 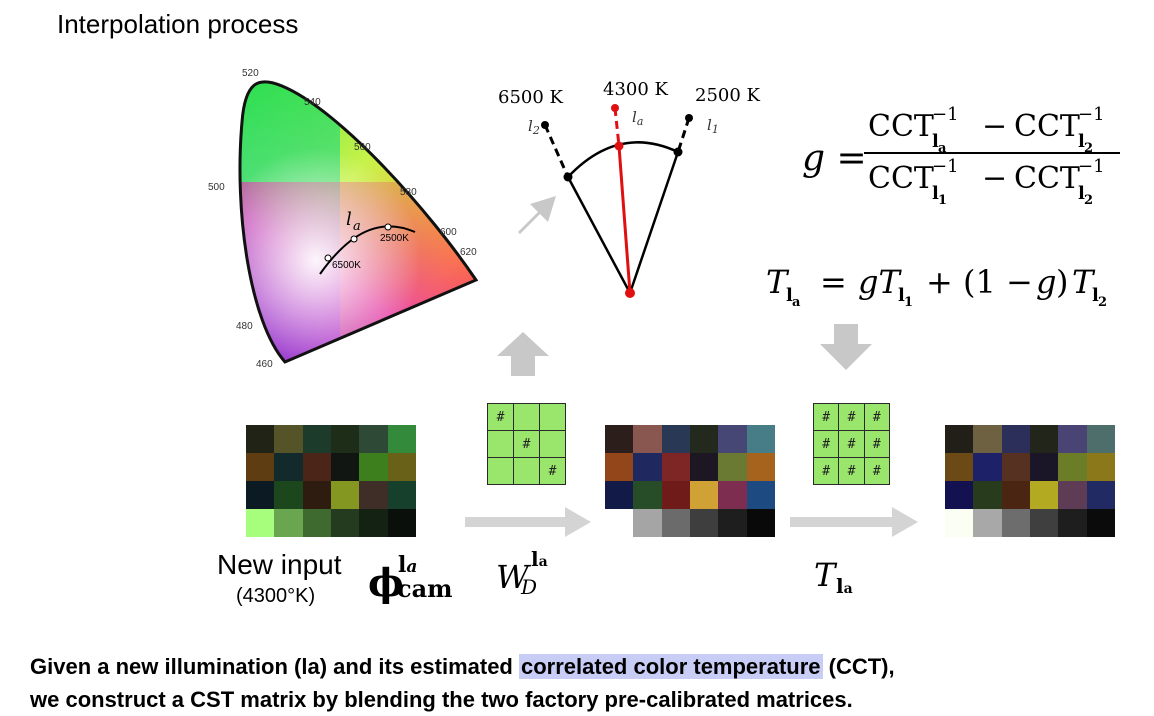 I want to click on intermediate-color-checker, so click(x=690, y=481).